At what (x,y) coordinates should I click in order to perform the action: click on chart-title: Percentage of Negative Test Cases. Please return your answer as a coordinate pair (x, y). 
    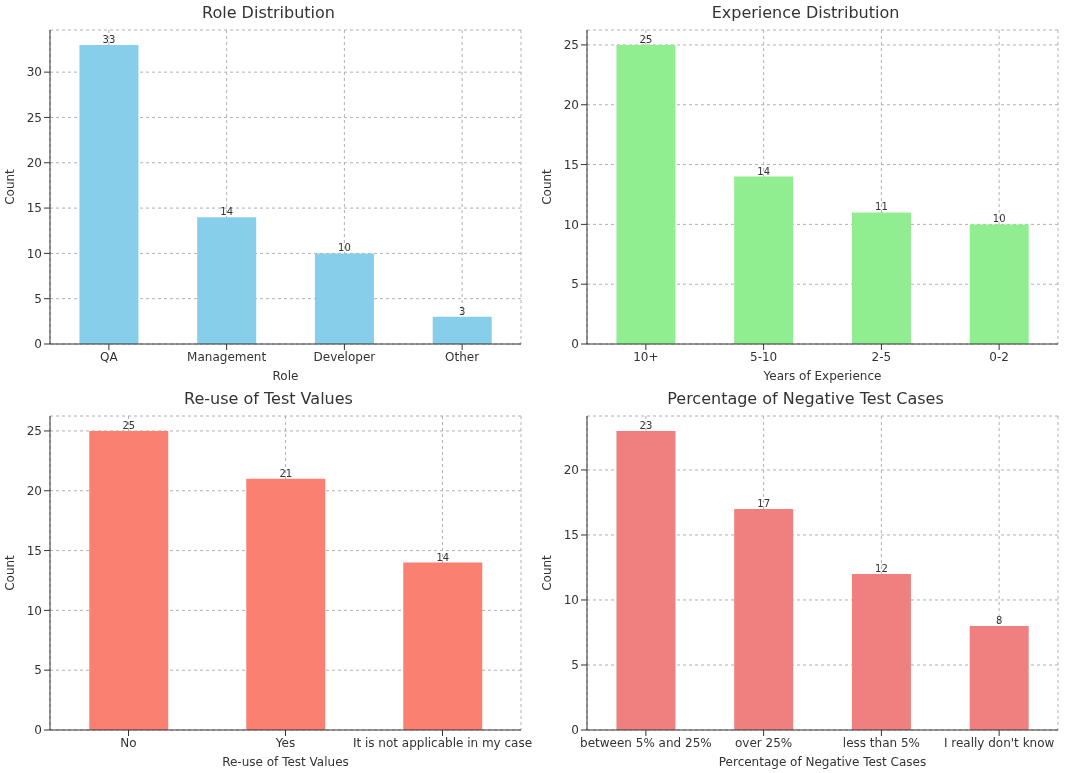
    Looking at the image, I should click on (805, 399).